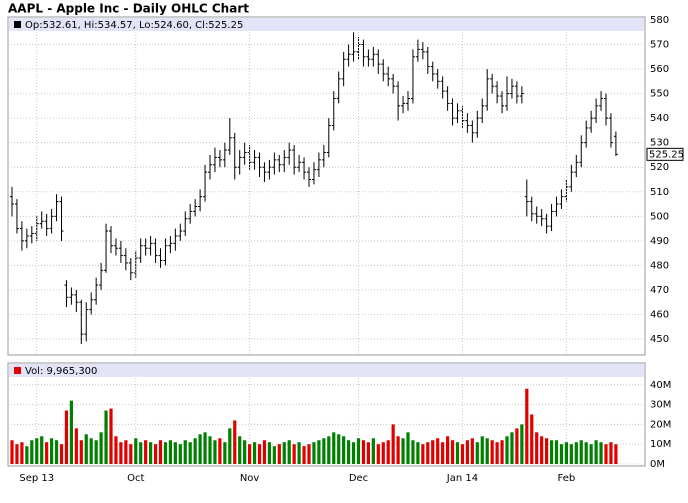  What do you see at coordinates (665, 154) in the screenshot?
I see `last-price-box` at bounding box center [665, 154].